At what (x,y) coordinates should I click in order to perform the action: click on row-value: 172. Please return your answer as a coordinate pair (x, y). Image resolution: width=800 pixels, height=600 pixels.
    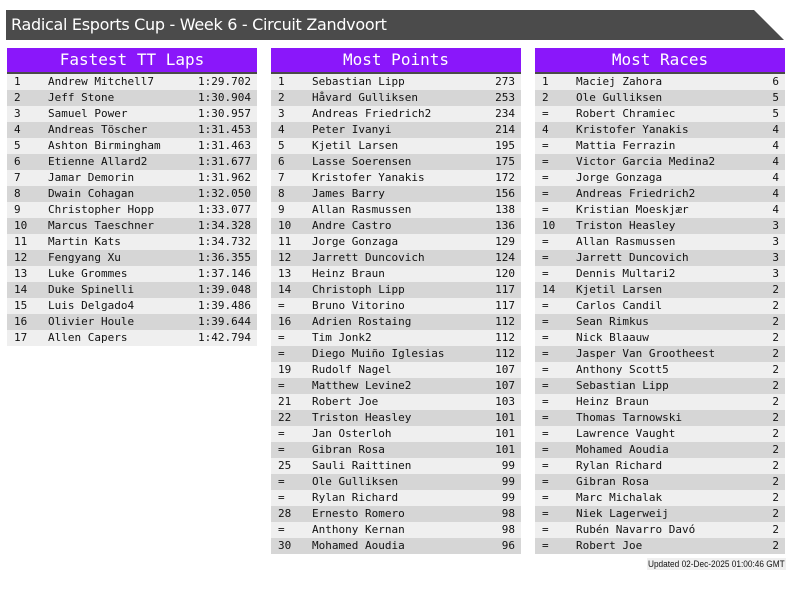
    Looking at the image, I should click on (505, 177).